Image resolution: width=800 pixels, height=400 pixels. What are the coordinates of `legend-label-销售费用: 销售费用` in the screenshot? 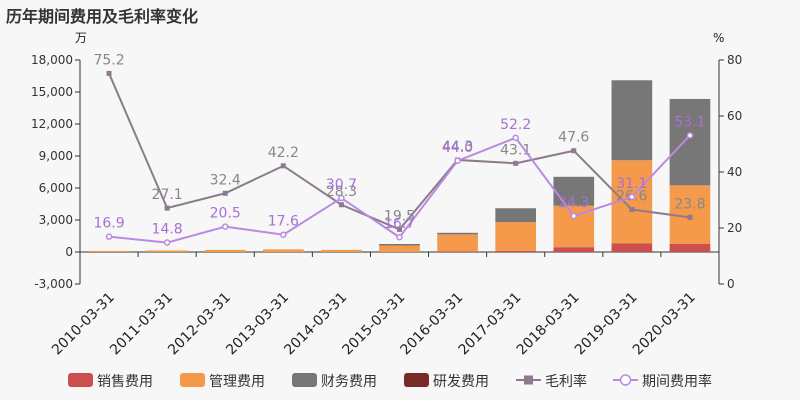 It's located at (125, 382).